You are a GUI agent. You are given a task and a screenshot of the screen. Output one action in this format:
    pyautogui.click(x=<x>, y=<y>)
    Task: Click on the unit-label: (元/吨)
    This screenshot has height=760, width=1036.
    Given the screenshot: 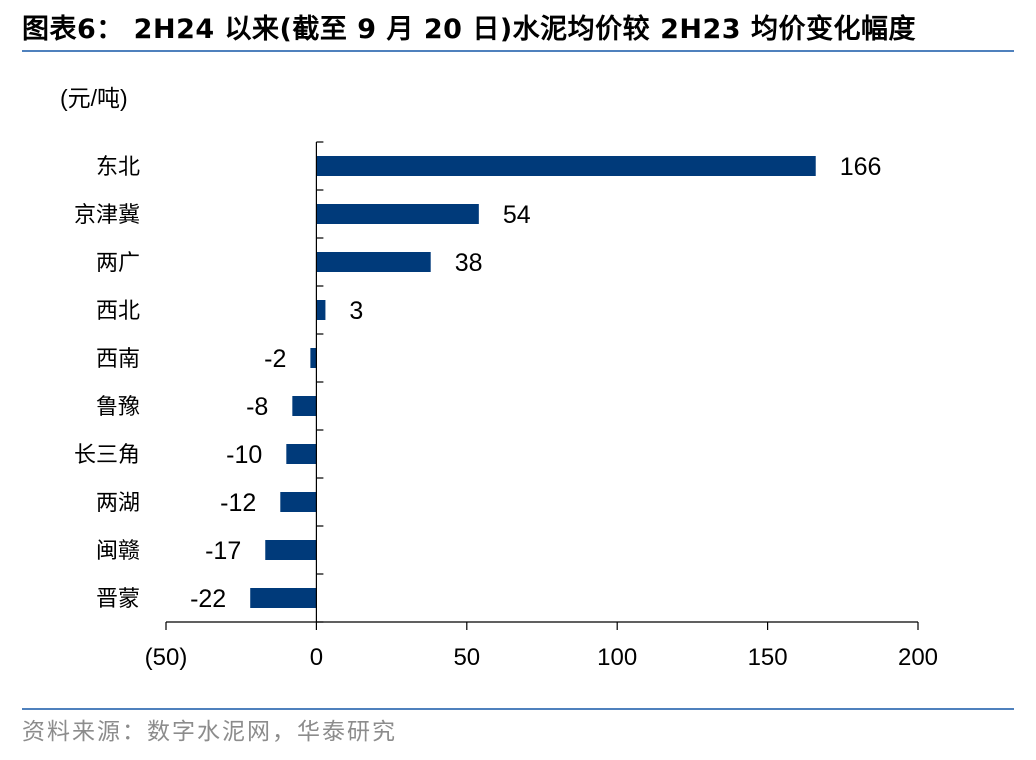 What is the action you would take?
    pyautogui.click(x=94, y=98)
    